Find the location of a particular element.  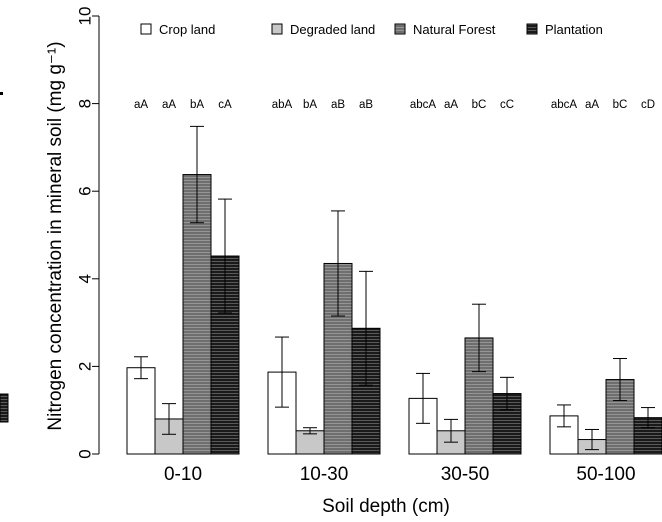

cropped-axis-fragment is located at coordinates (1, 93).